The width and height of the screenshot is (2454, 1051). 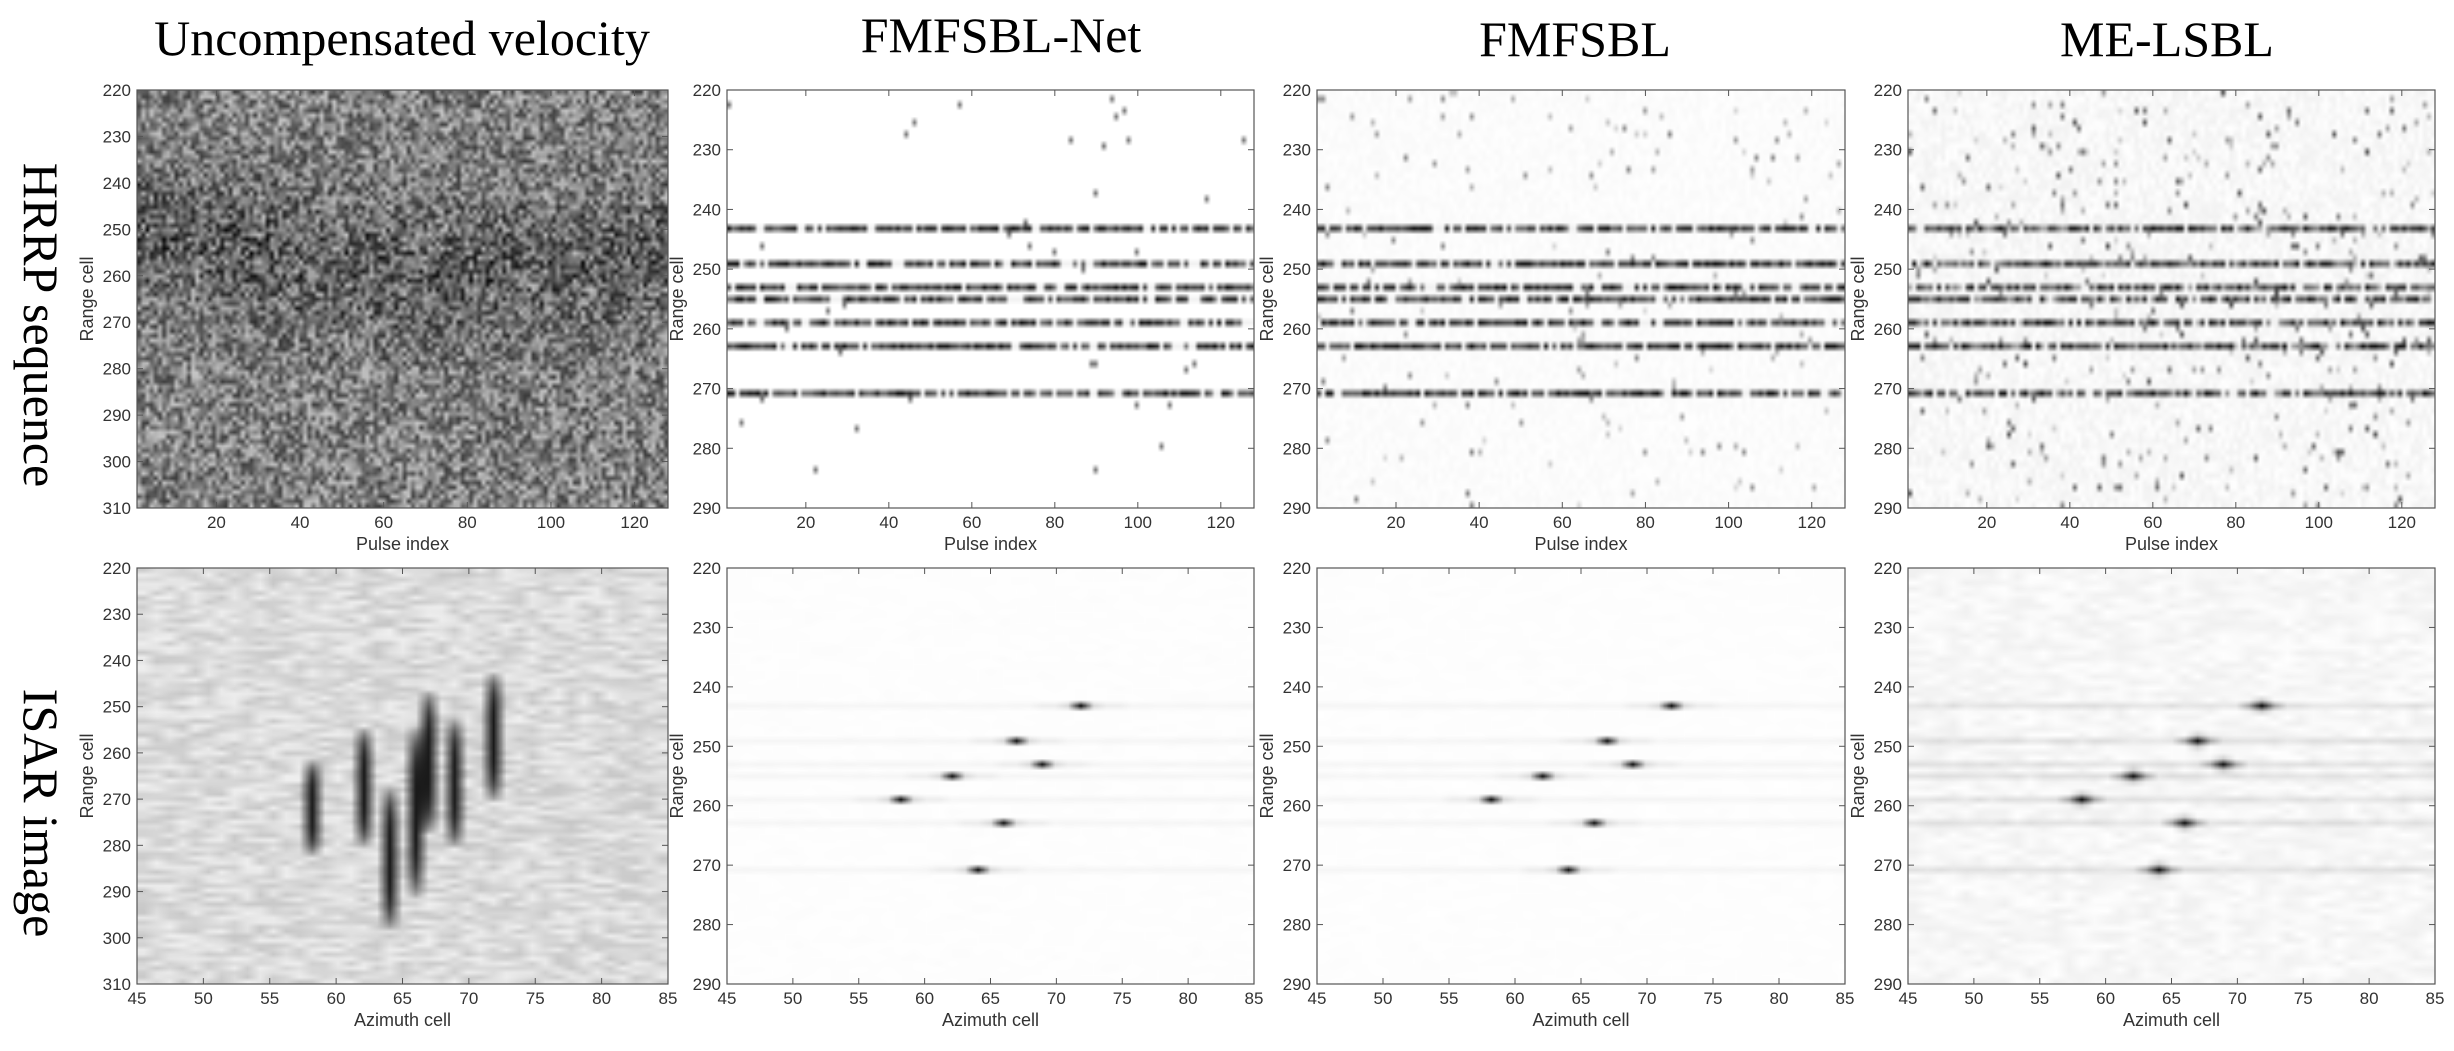 What do you see at coordinates (1575, 39) in the screenshot?
I see `column-title-fmfsbl: FMFSBL` at bounding box center [1575, 39].